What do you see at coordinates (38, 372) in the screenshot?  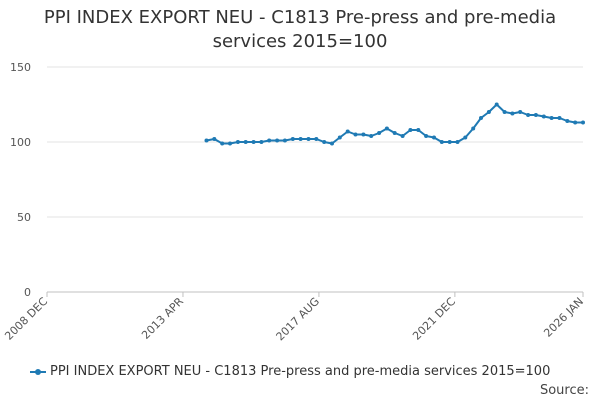 I see `legend-swatch` at bounding box center [38, 372].